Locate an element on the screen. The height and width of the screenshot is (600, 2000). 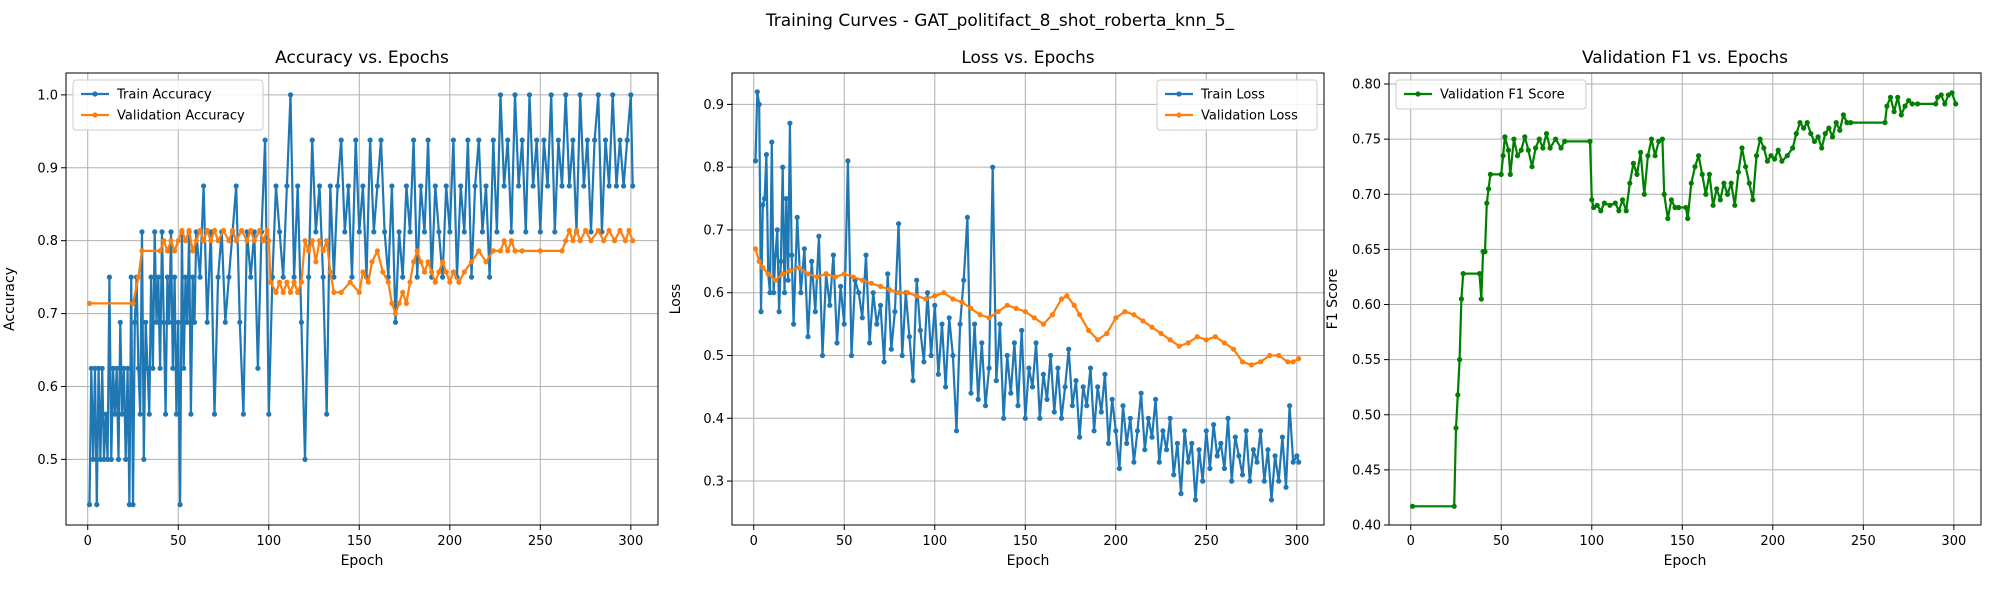
legend-label: Train Accuracy is located at coordinates (164, 95).